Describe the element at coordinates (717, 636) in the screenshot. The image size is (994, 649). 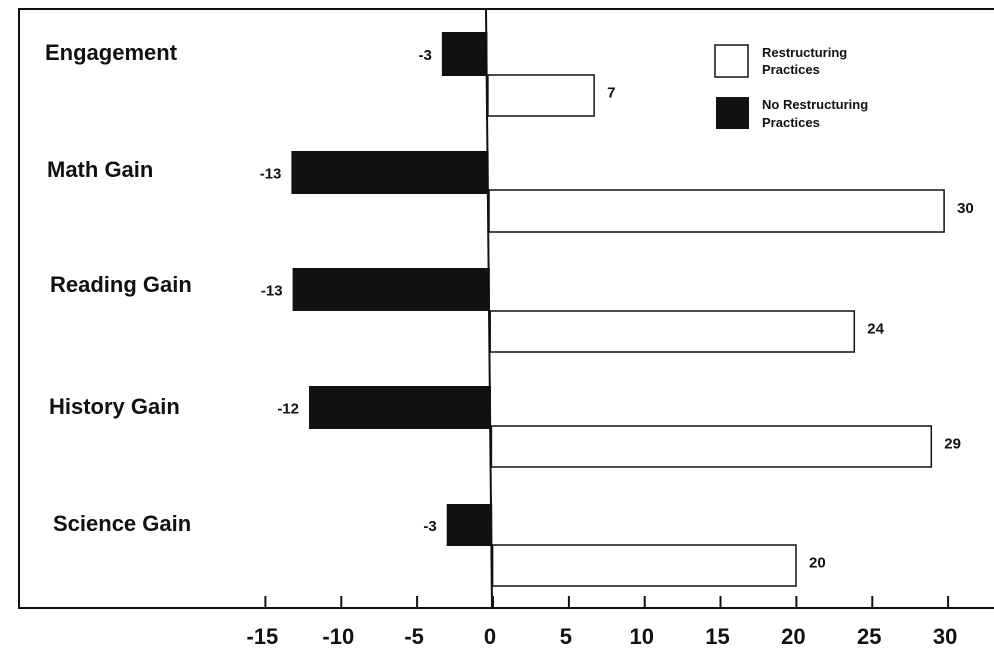
I see `x-tick-label: 15` at that location.